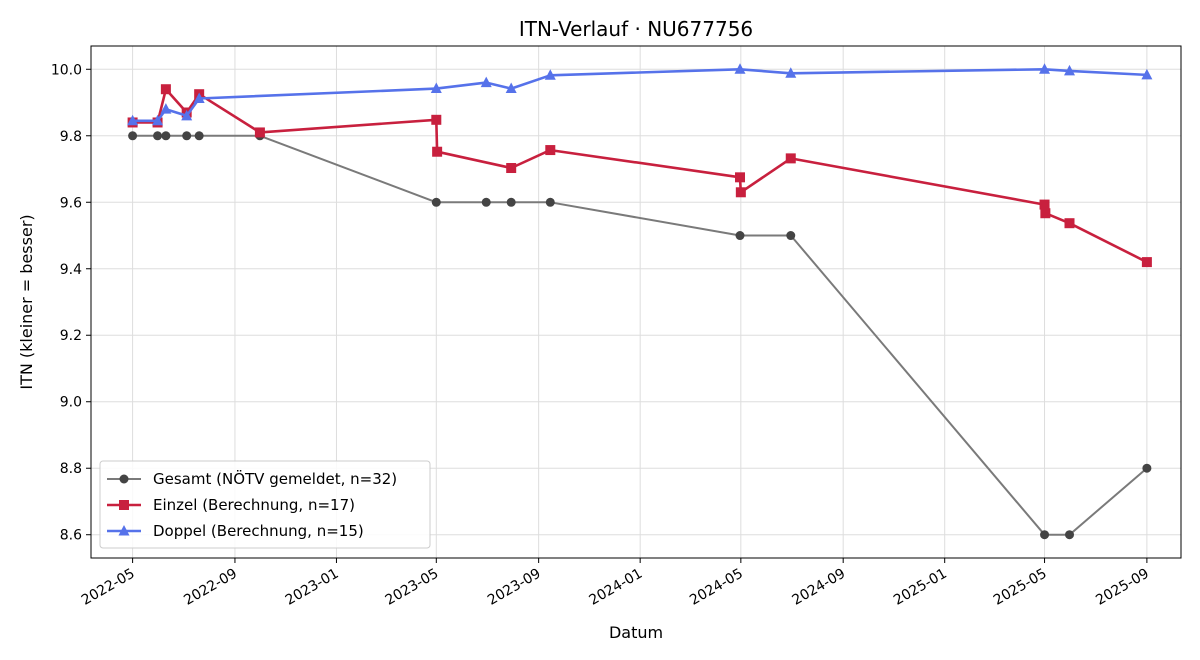  Describe the element at coordinates (66, 70) in the screenshot. I see `y-tick-label: 10.0` at that location.